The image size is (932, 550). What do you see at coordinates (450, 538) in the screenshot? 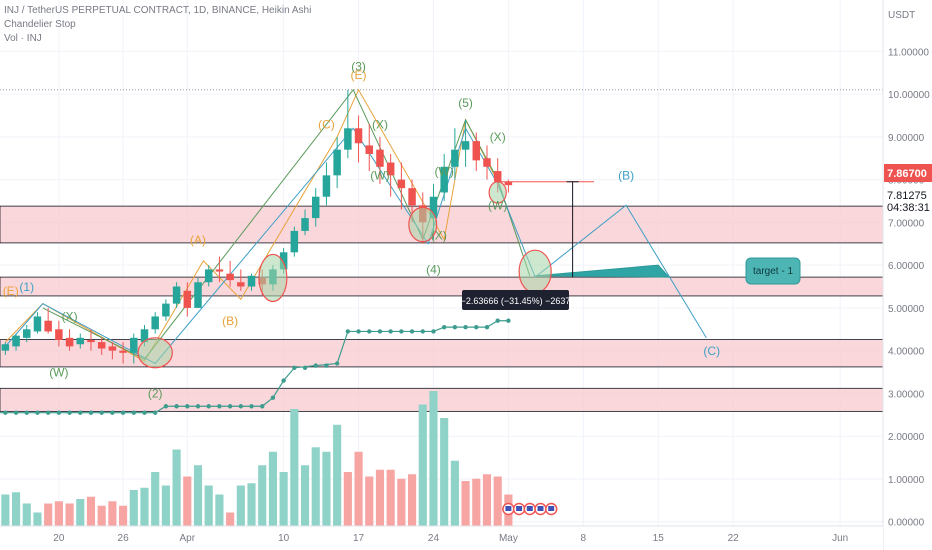
I see `time-axis-ticks: 20 26 Apr 10 17 24 May 8 15 22 Jun` at bounding box center [450, 538].